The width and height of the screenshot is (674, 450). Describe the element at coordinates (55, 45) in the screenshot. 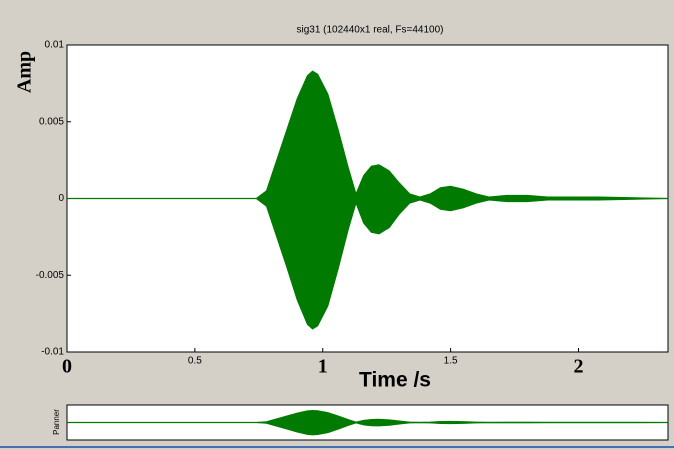

I see `y-tick-label: 0.01` at that location.